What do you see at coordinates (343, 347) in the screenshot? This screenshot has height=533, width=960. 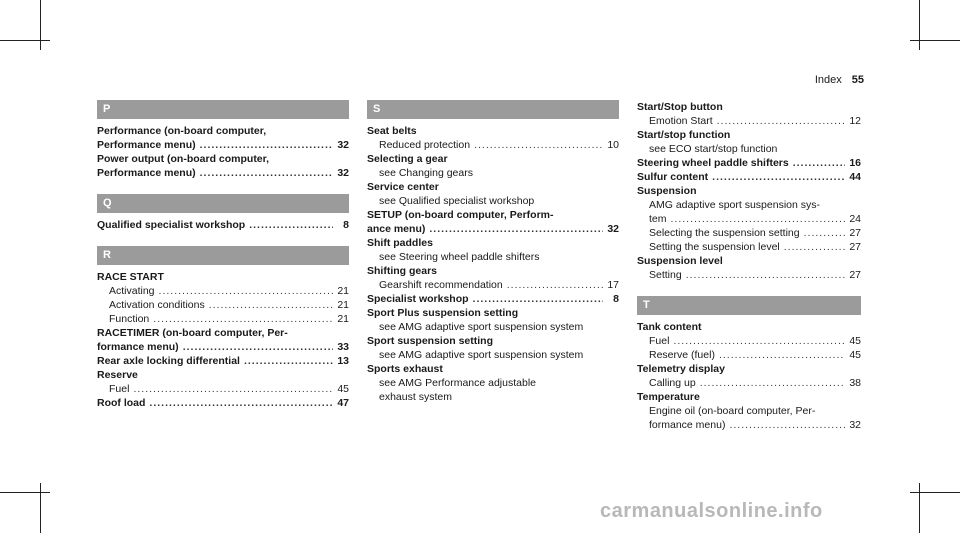 I see `page-ref: 33` at bounding box center [343, 347].